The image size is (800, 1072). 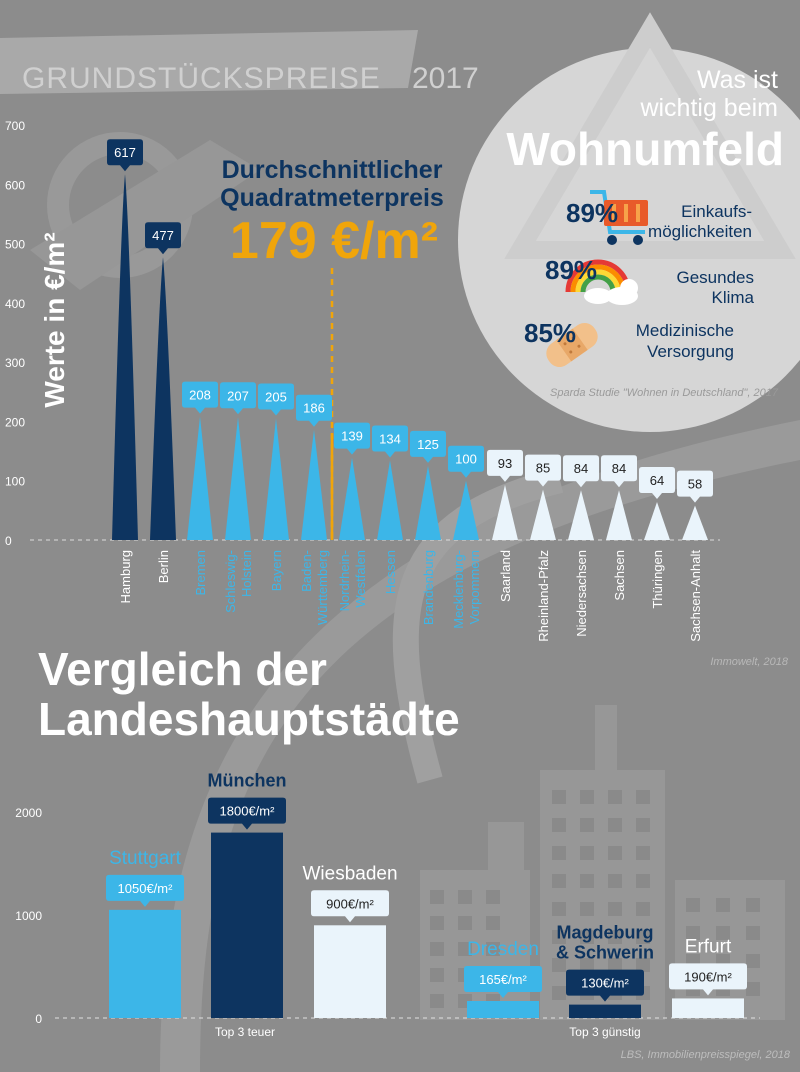 What do you see at coordinates (732, 297) in the screenshot?
I see `survey-item-line2: Klima` at bounding box center [732, 297].